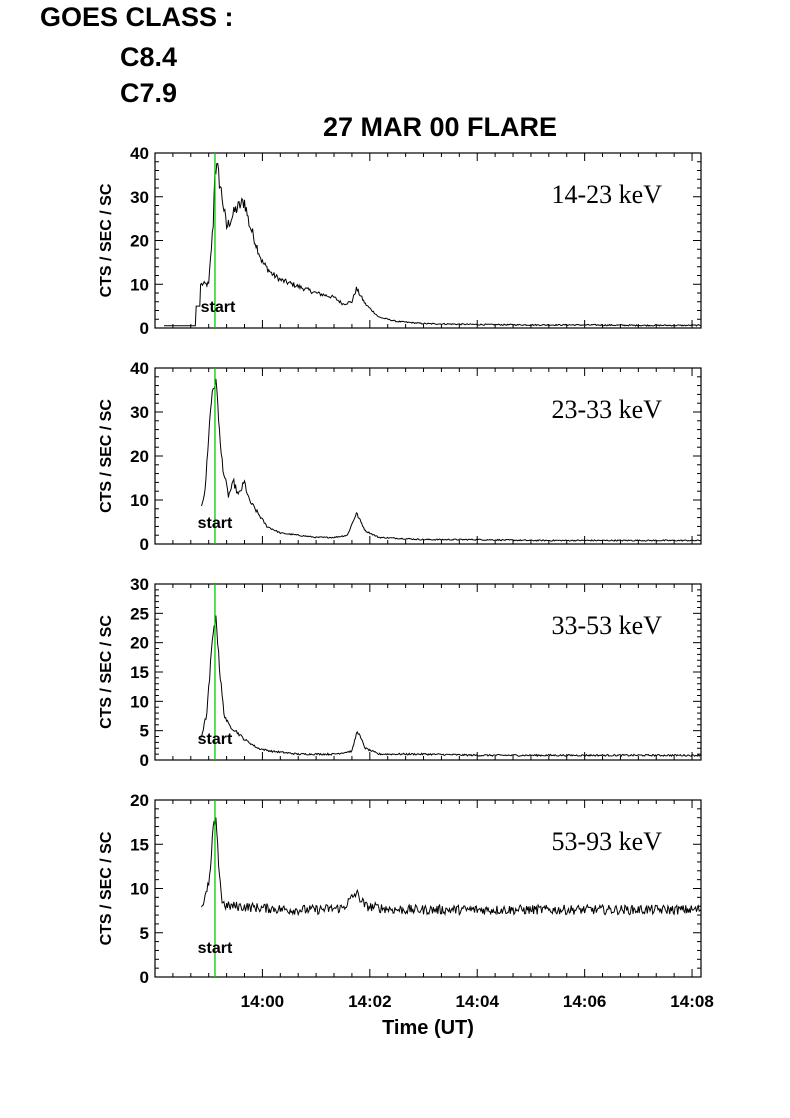  What do you see at coordinates (477, 1001) in the screenshot?
I see `x-tick-label: 14:04` at bounding box center [477, 1001].